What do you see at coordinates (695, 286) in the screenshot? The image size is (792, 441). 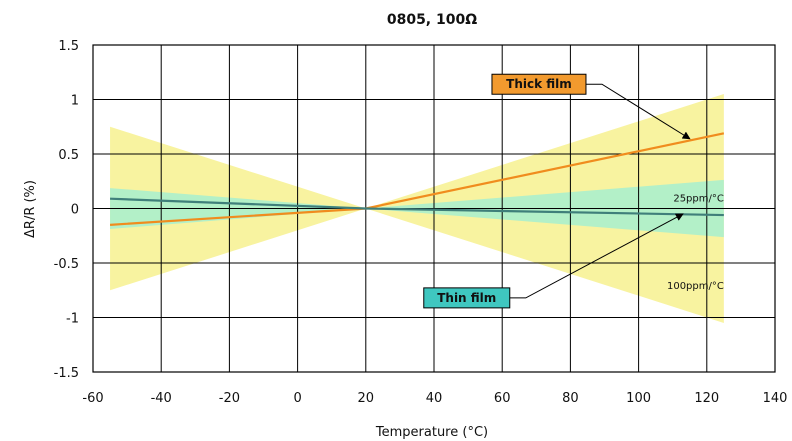 I see `band-annotation: 100ppm/°C` at bounding box center [695, 286].